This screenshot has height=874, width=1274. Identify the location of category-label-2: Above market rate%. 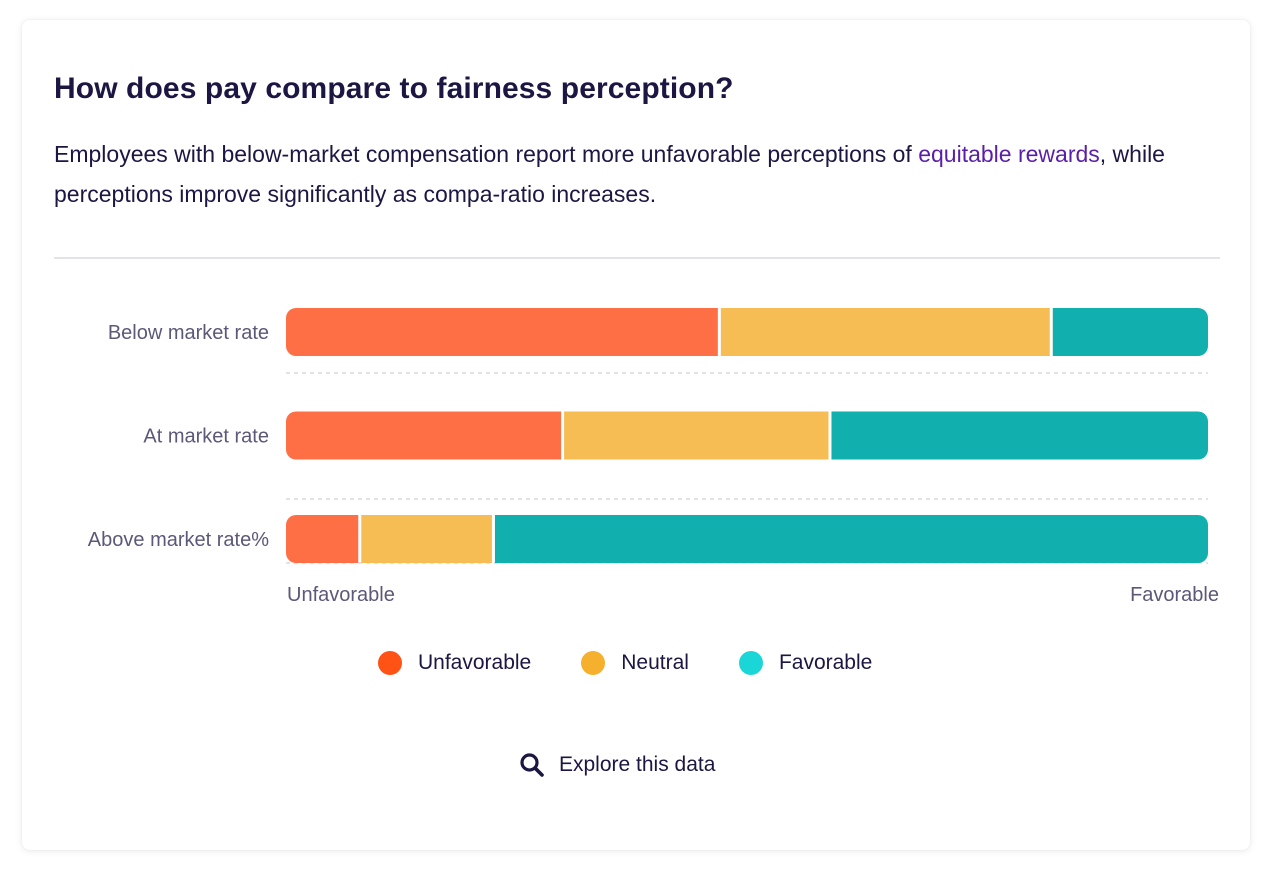
(178, 540).